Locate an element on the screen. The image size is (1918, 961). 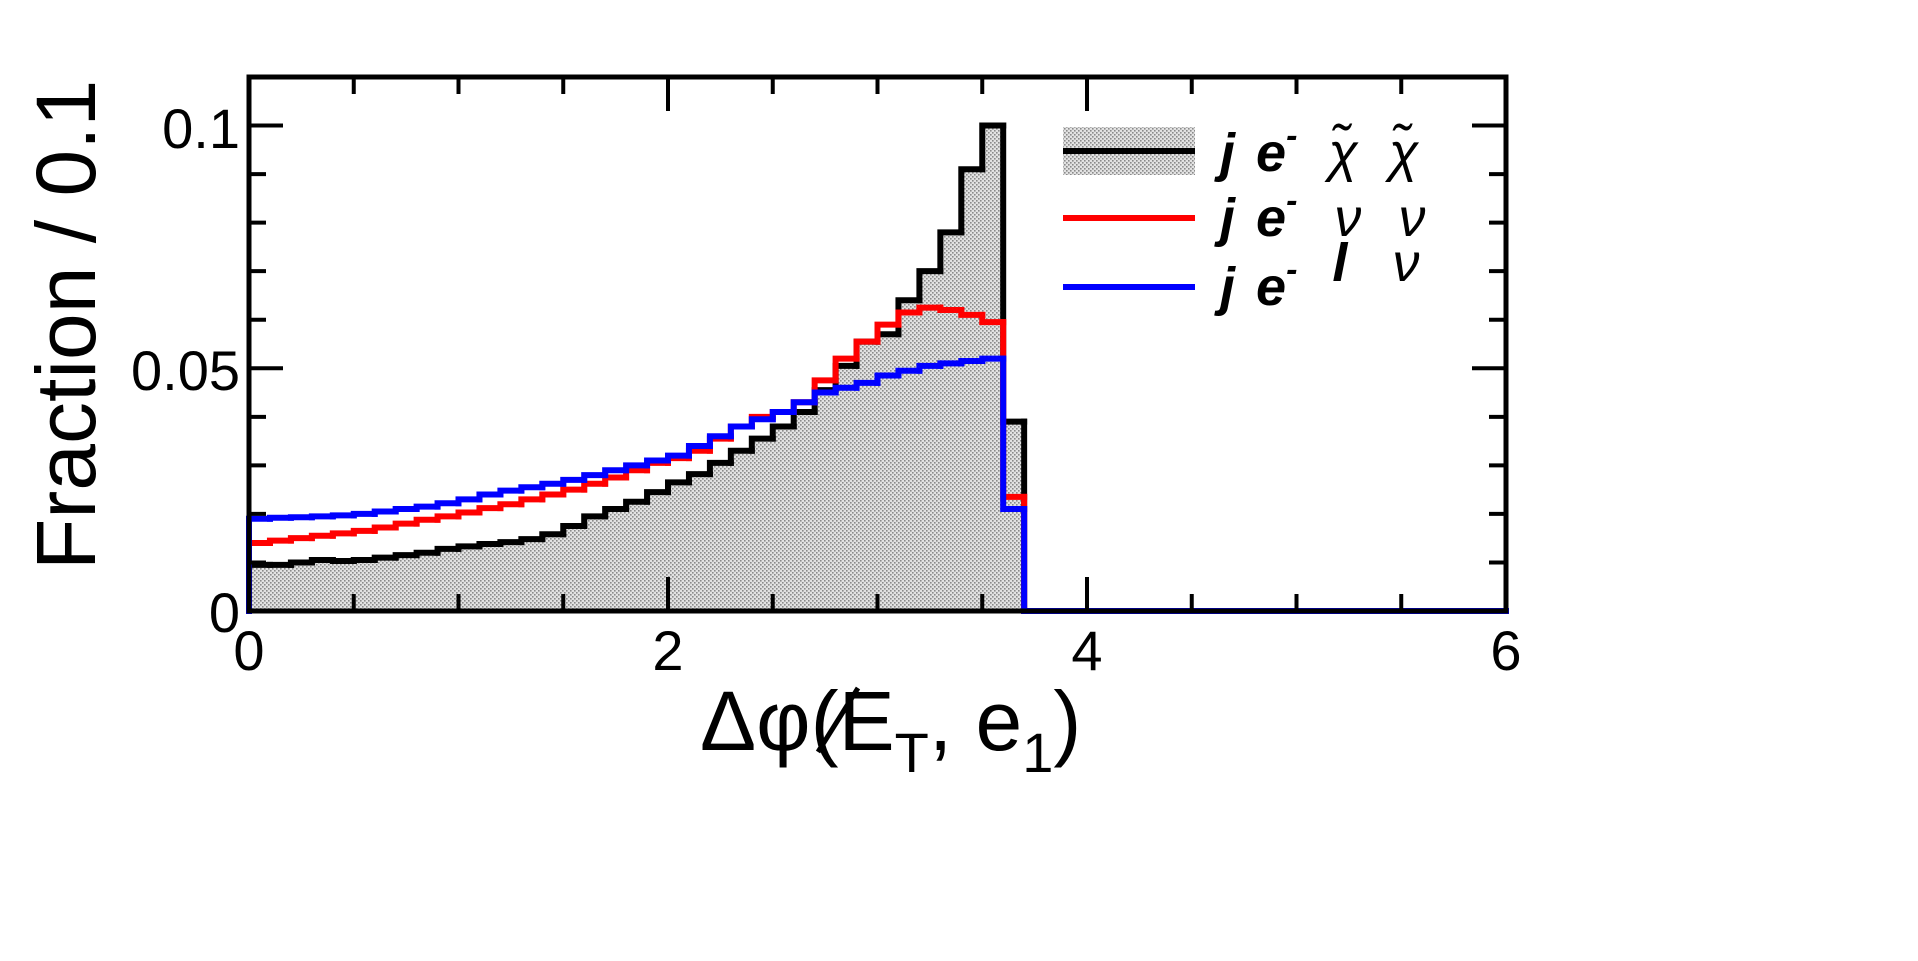
legend-sup-nunu: - is located at coordinates (1291, 201).